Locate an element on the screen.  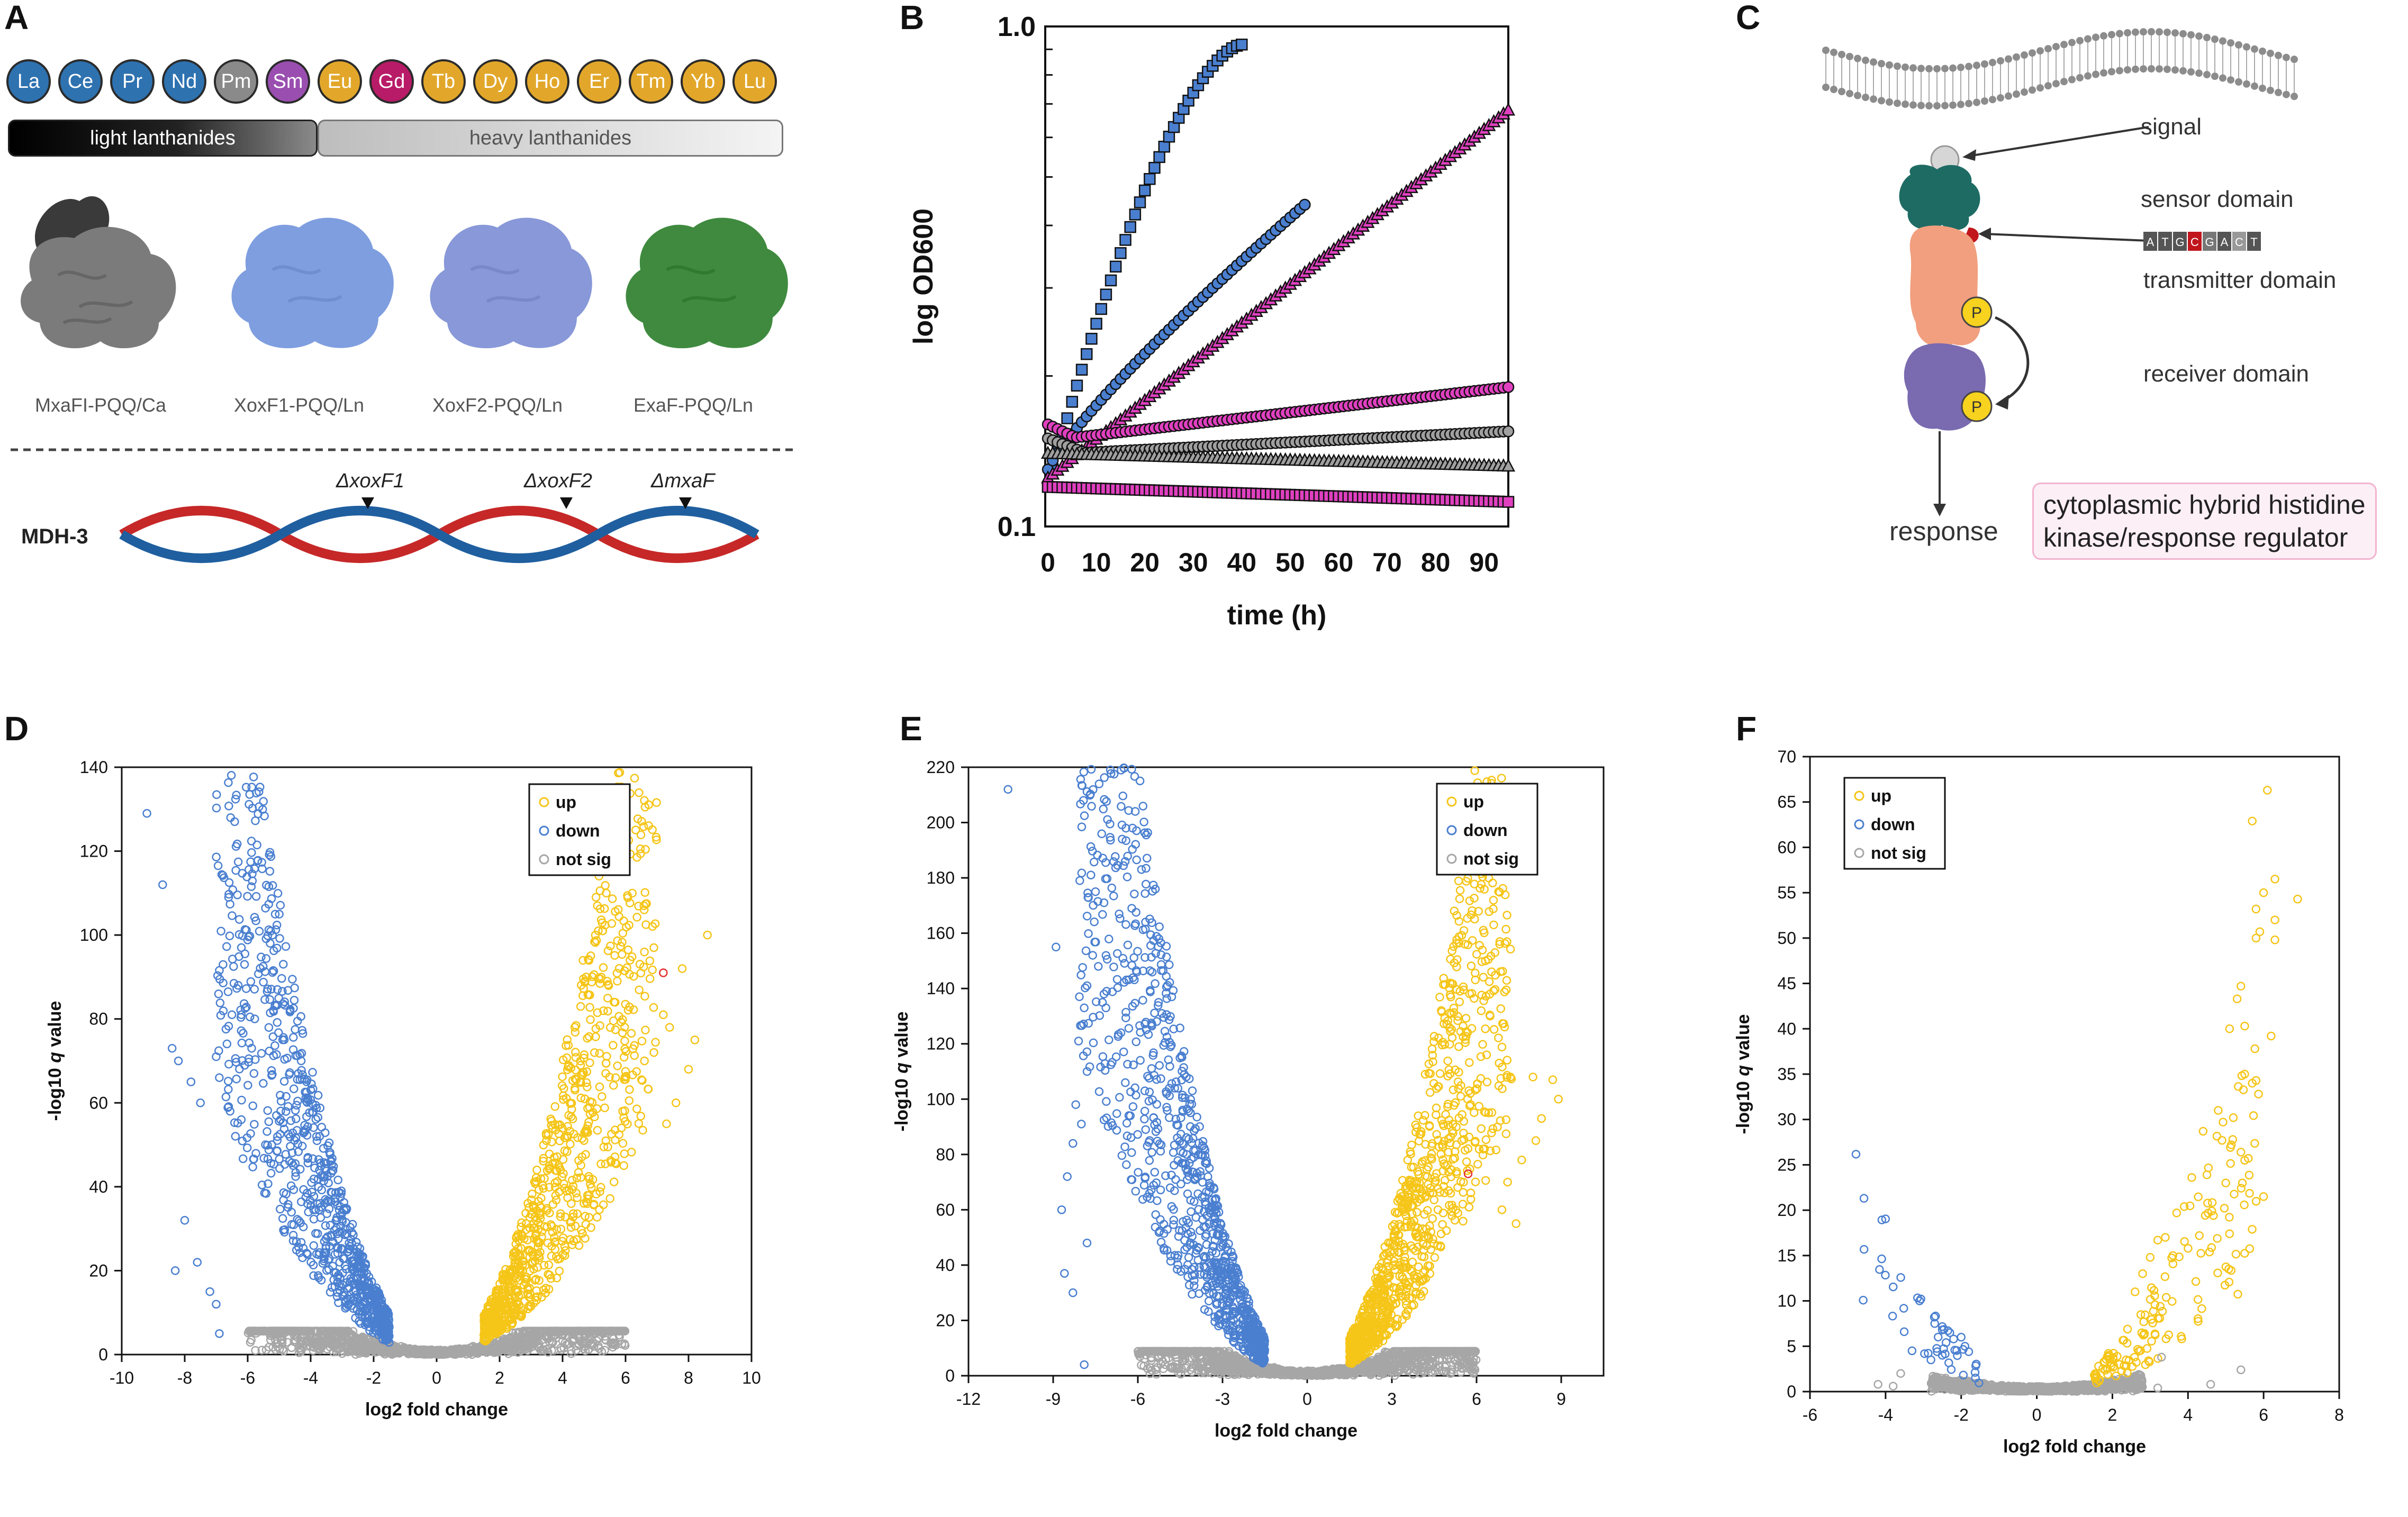
panel-letter-e: E is located at coordinates (911, 729).